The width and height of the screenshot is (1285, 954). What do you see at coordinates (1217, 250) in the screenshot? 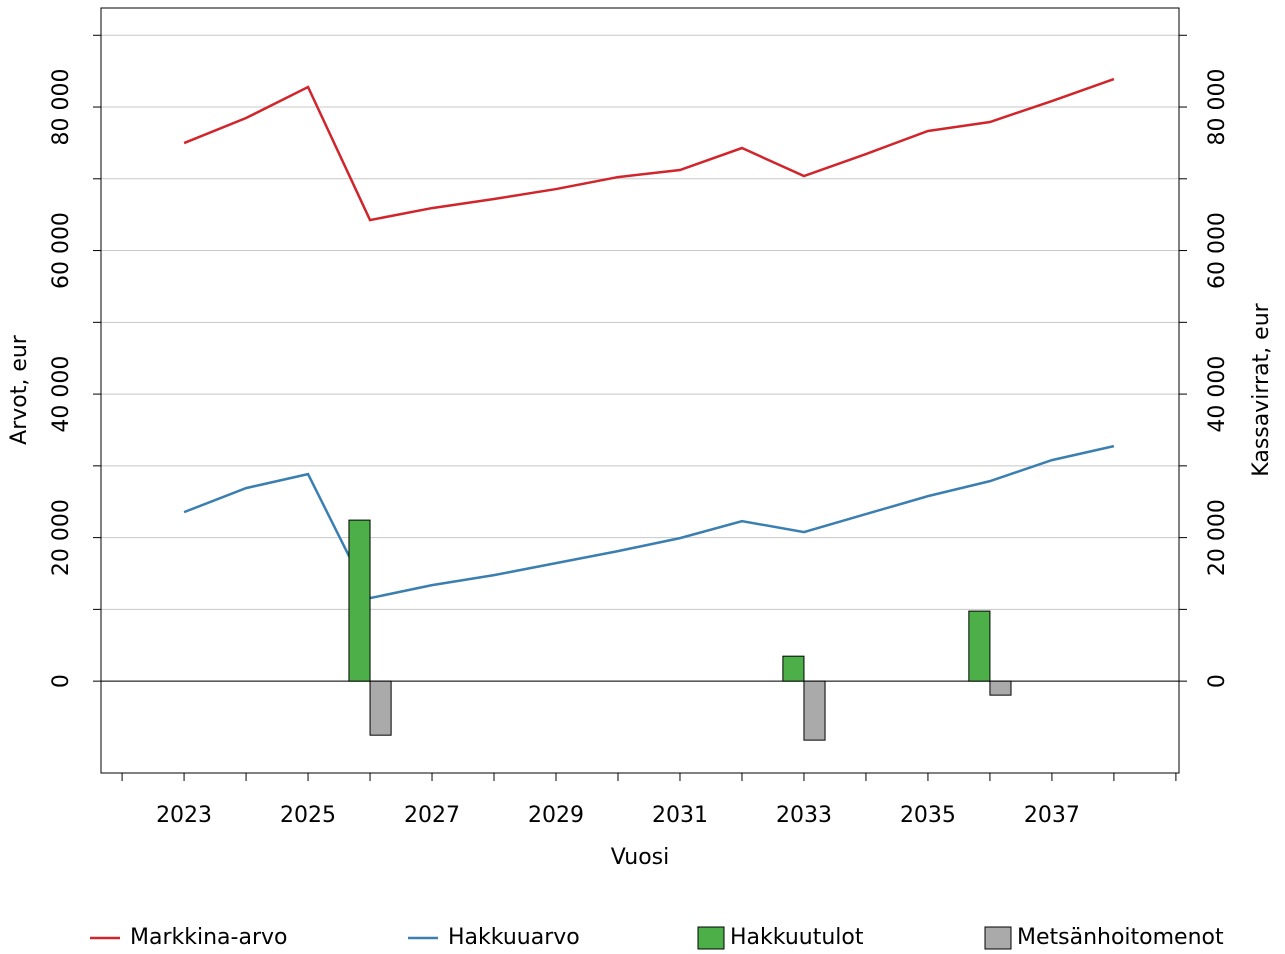
I see `y2-tick-label: 60 000` at bounding box center [1217, 250].